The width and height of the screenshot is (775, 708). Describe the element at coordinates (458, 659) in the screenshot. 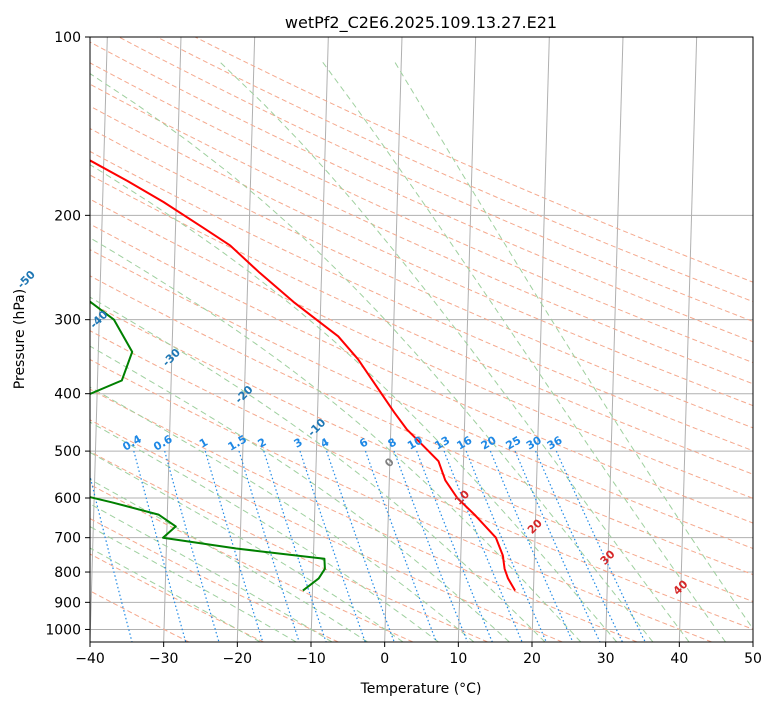

I see `x-tick-label: 10` at that location.